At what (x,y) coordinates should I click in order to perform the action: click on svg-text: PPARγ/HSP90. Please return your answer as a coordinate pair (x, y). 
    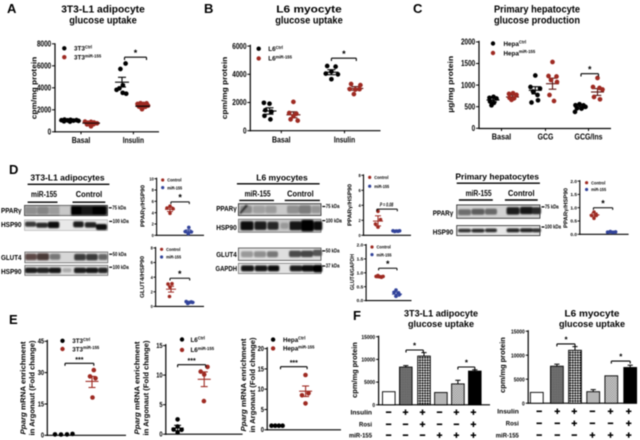
    Looking at the image, I should click on (567, 208).